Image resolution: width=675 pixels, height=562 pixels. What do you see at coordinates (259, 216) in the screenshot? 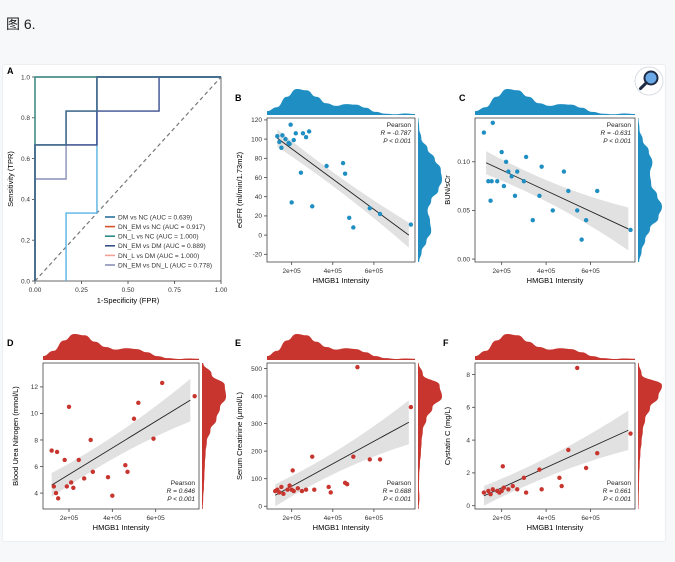
I see `y-tick-label: 20` at bounding box center [259, 216].